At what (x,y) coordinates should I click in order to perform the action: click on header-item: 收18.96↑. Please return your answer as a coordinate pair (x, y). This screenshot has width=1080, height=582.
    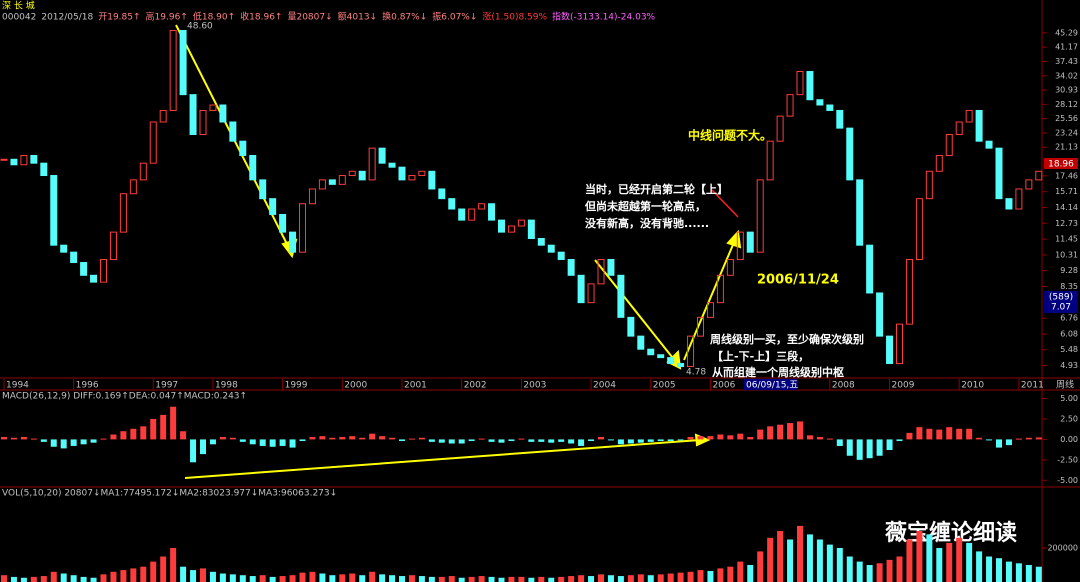
    Looking at the image, I should click on (261, 17).